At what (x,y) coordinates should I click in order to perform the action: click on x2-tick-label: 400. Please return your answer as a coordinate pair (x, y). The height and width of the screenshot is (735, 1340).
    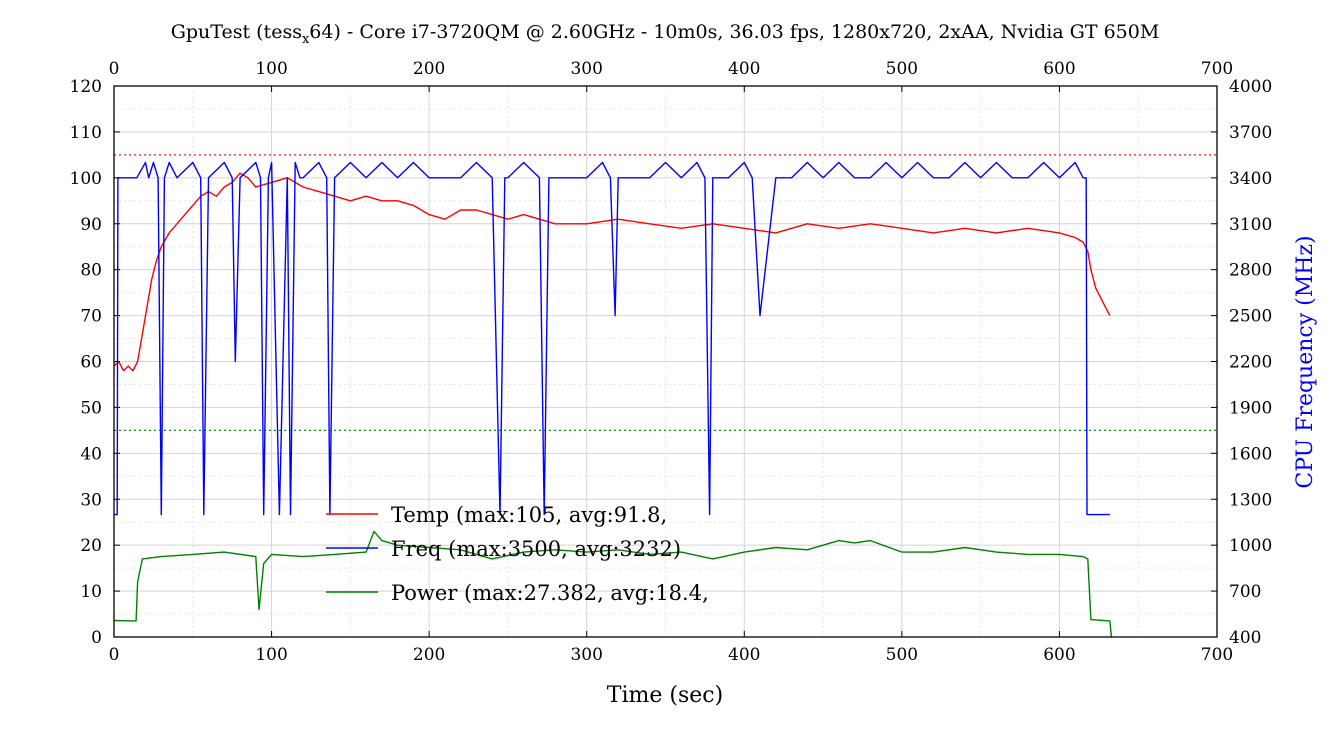
    Looking at the image, I should click on (744, 69).